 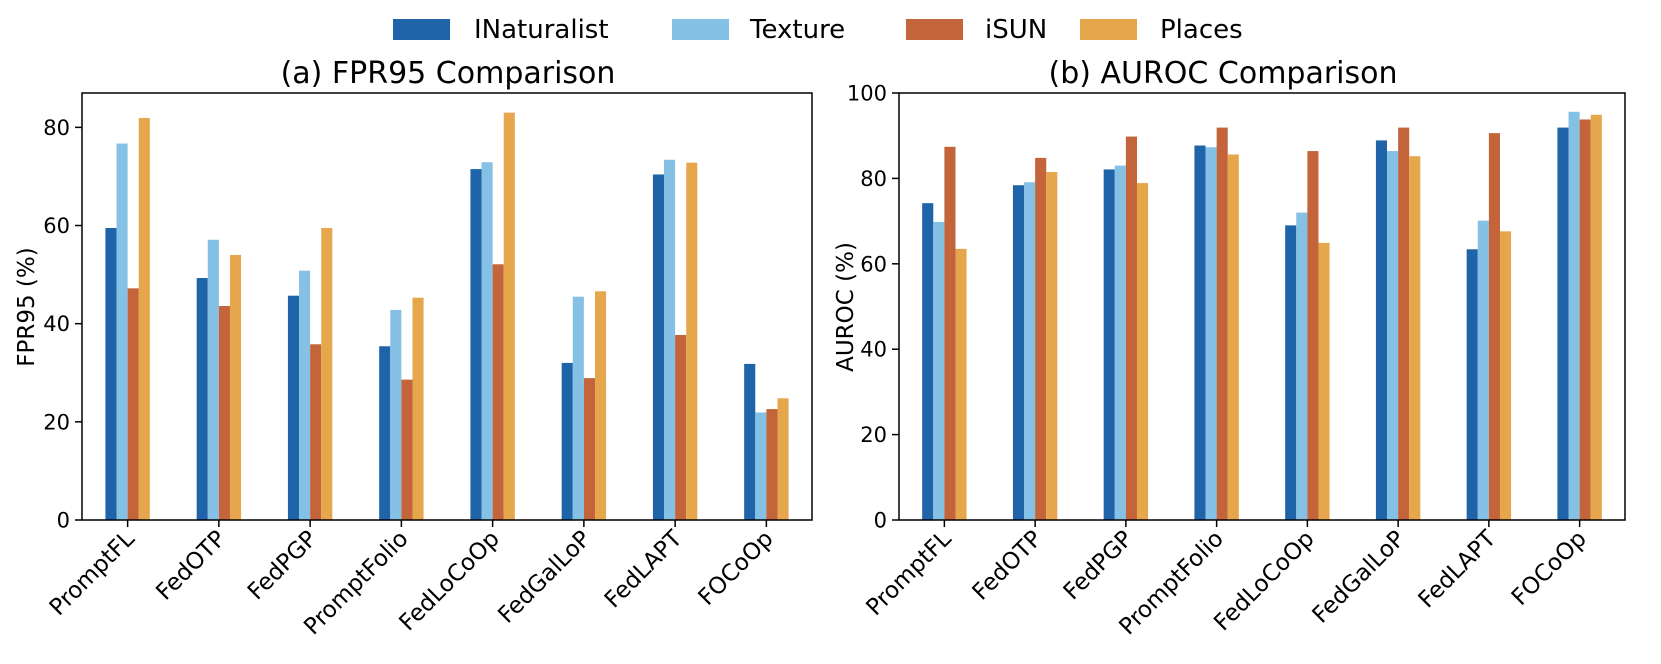 What do you see at coordinates (670, 339) in the screenshot?
I see `bar-fpr95-texture-fedlapt` at bounding box center [670, 339].